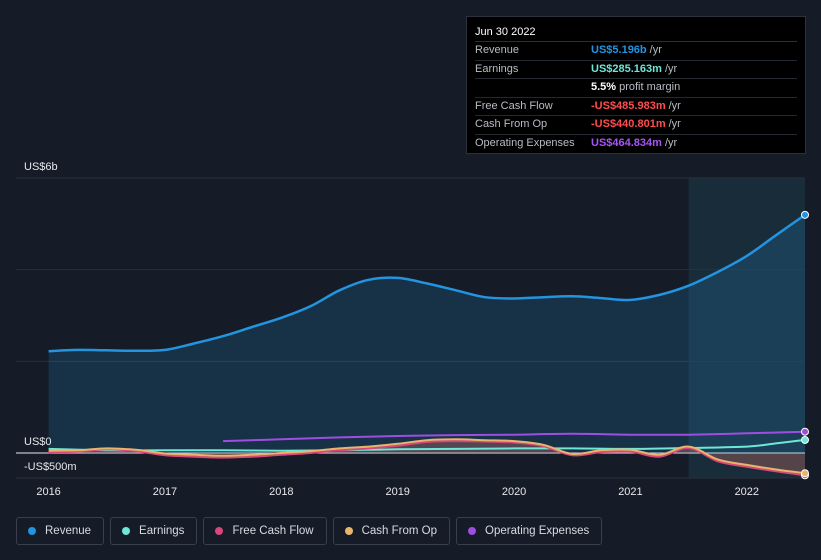  Describe the element at coordinates (165, 492) in the screenshot. I see `x-tick-label: 2017` at that location.